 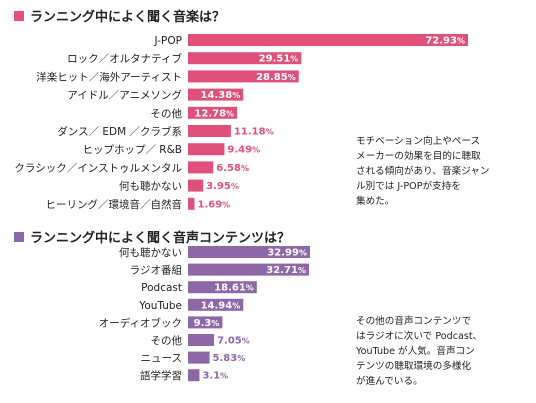 What do you see at coordinates (445, 41) in the screenshot?
I see `value-label: 72.93%` at bounding box center [445, 41].